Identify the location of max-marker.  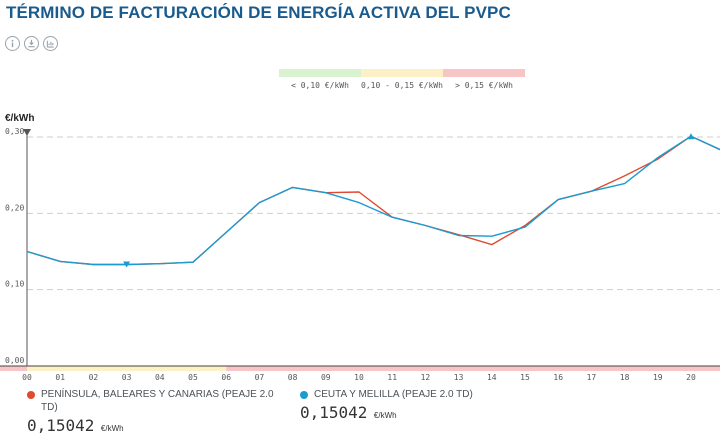
(691, 136).